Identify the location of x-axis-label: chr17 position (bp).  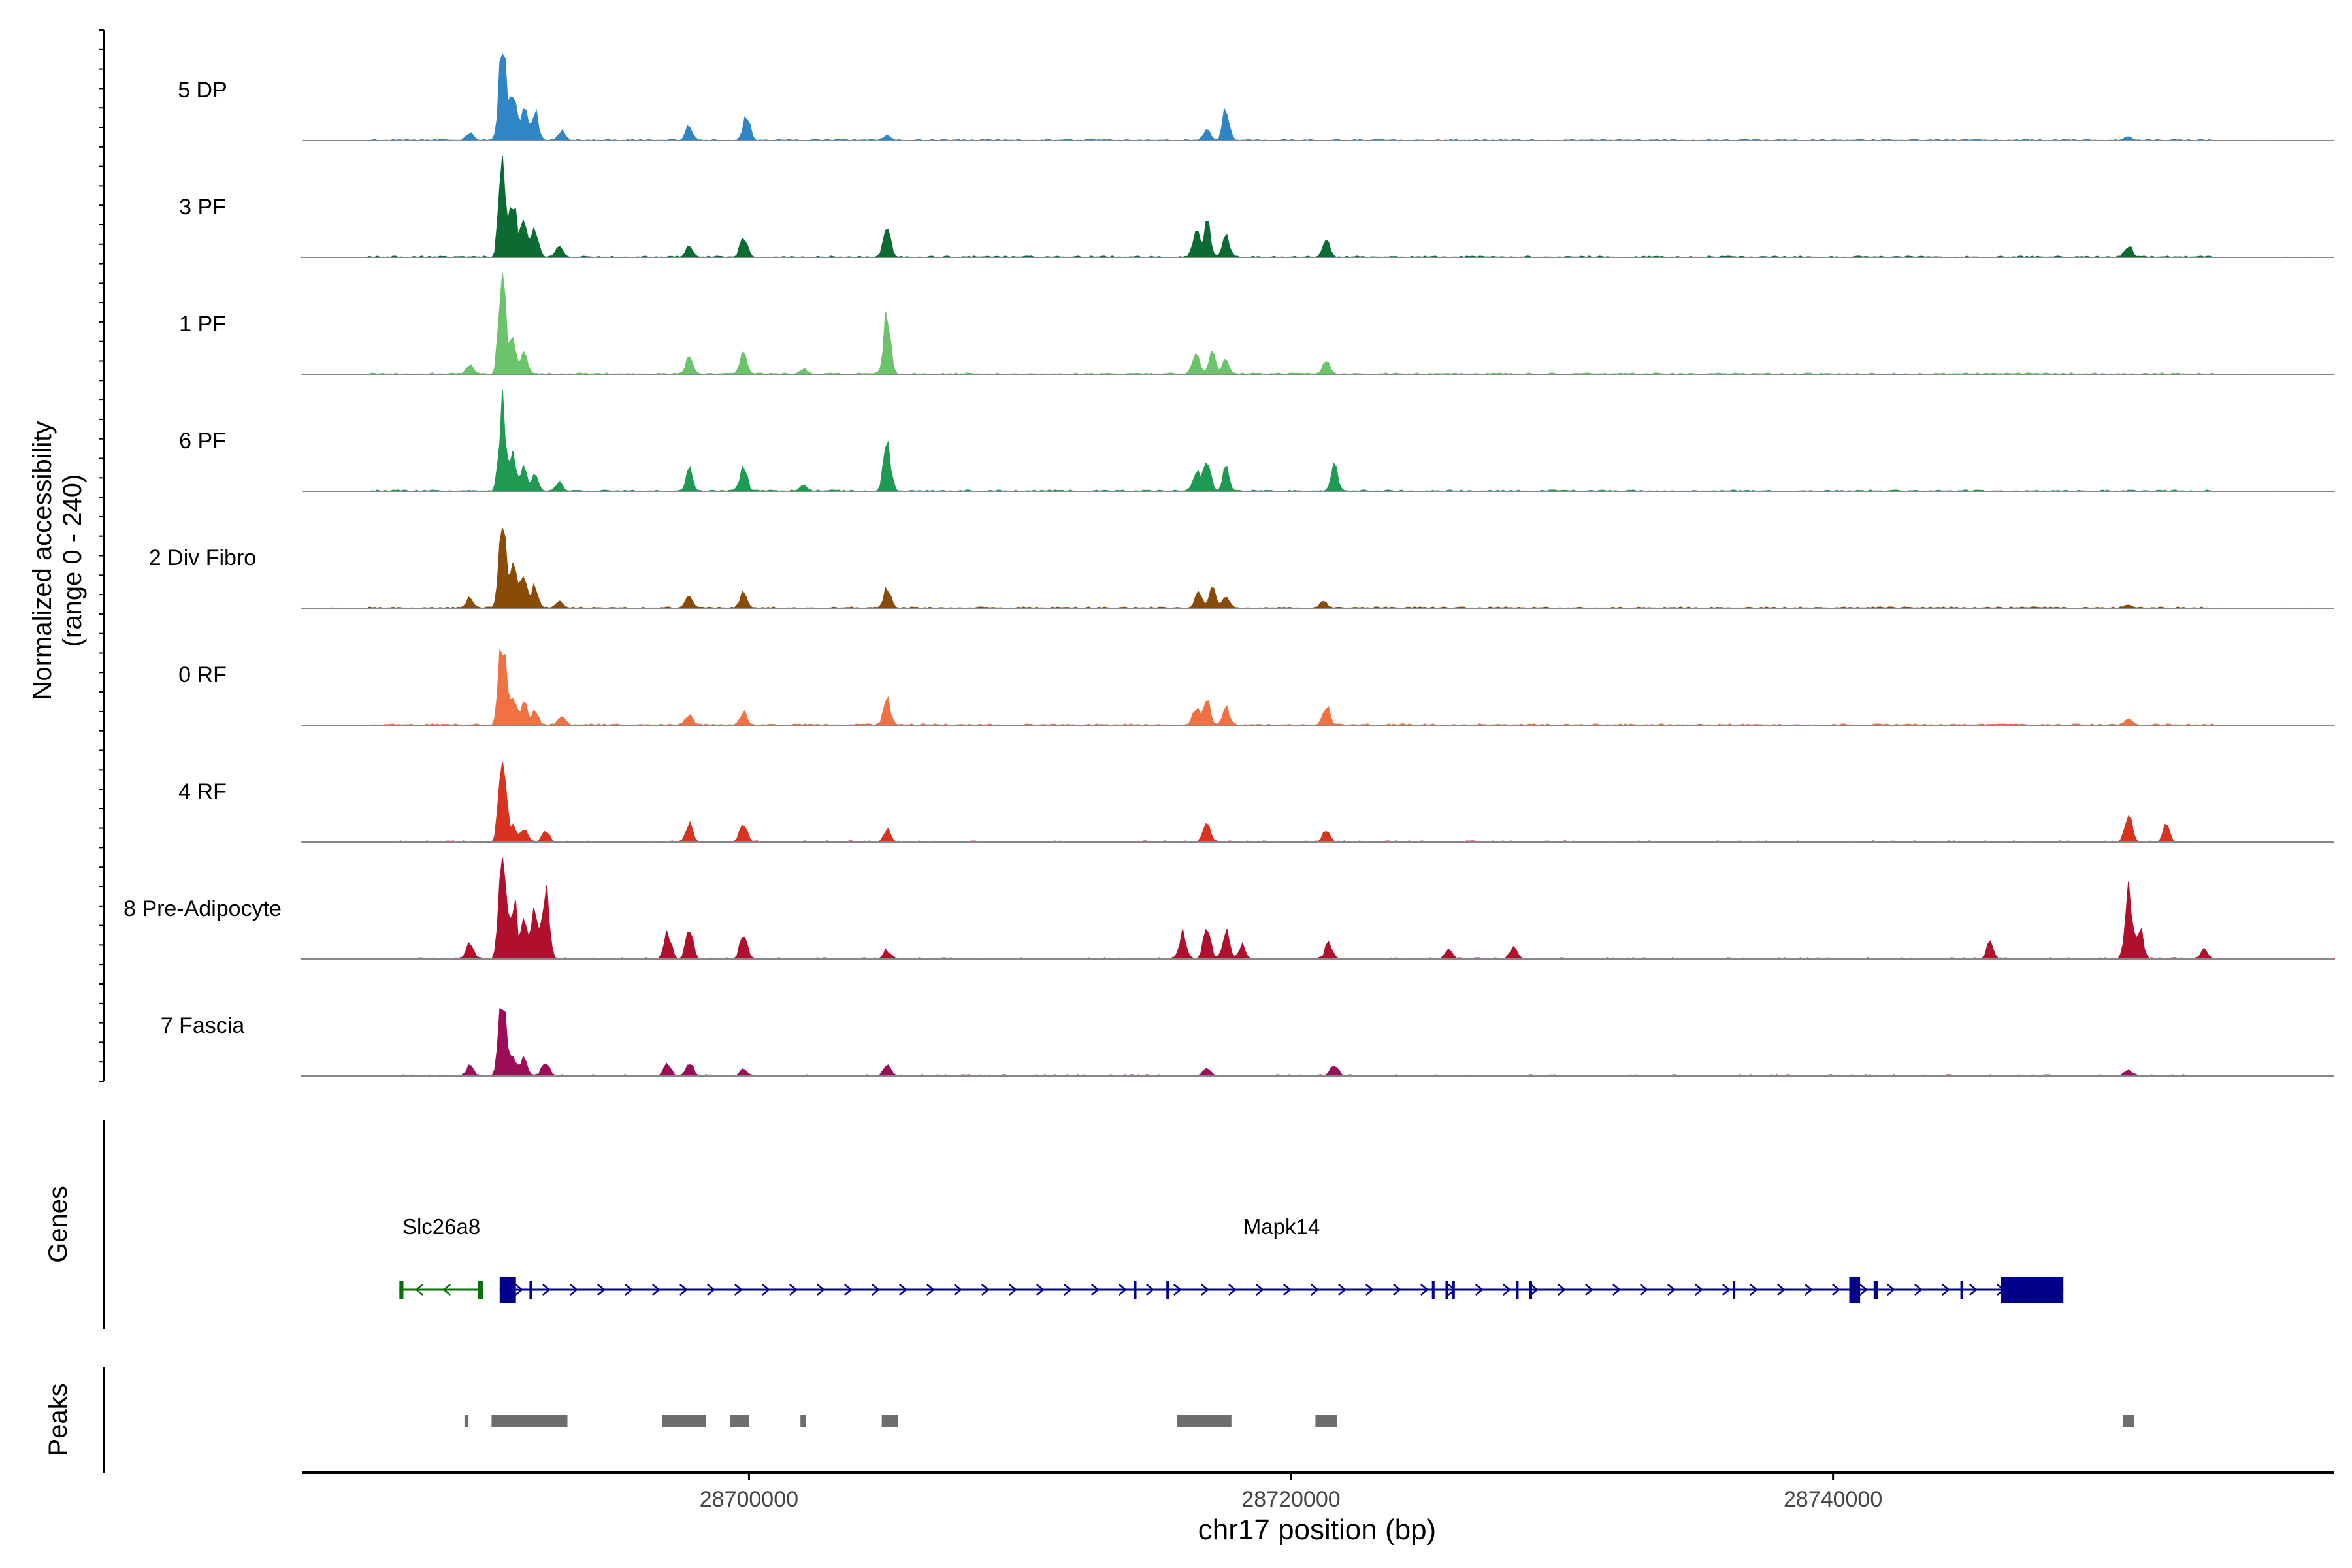
(1317, 1530).